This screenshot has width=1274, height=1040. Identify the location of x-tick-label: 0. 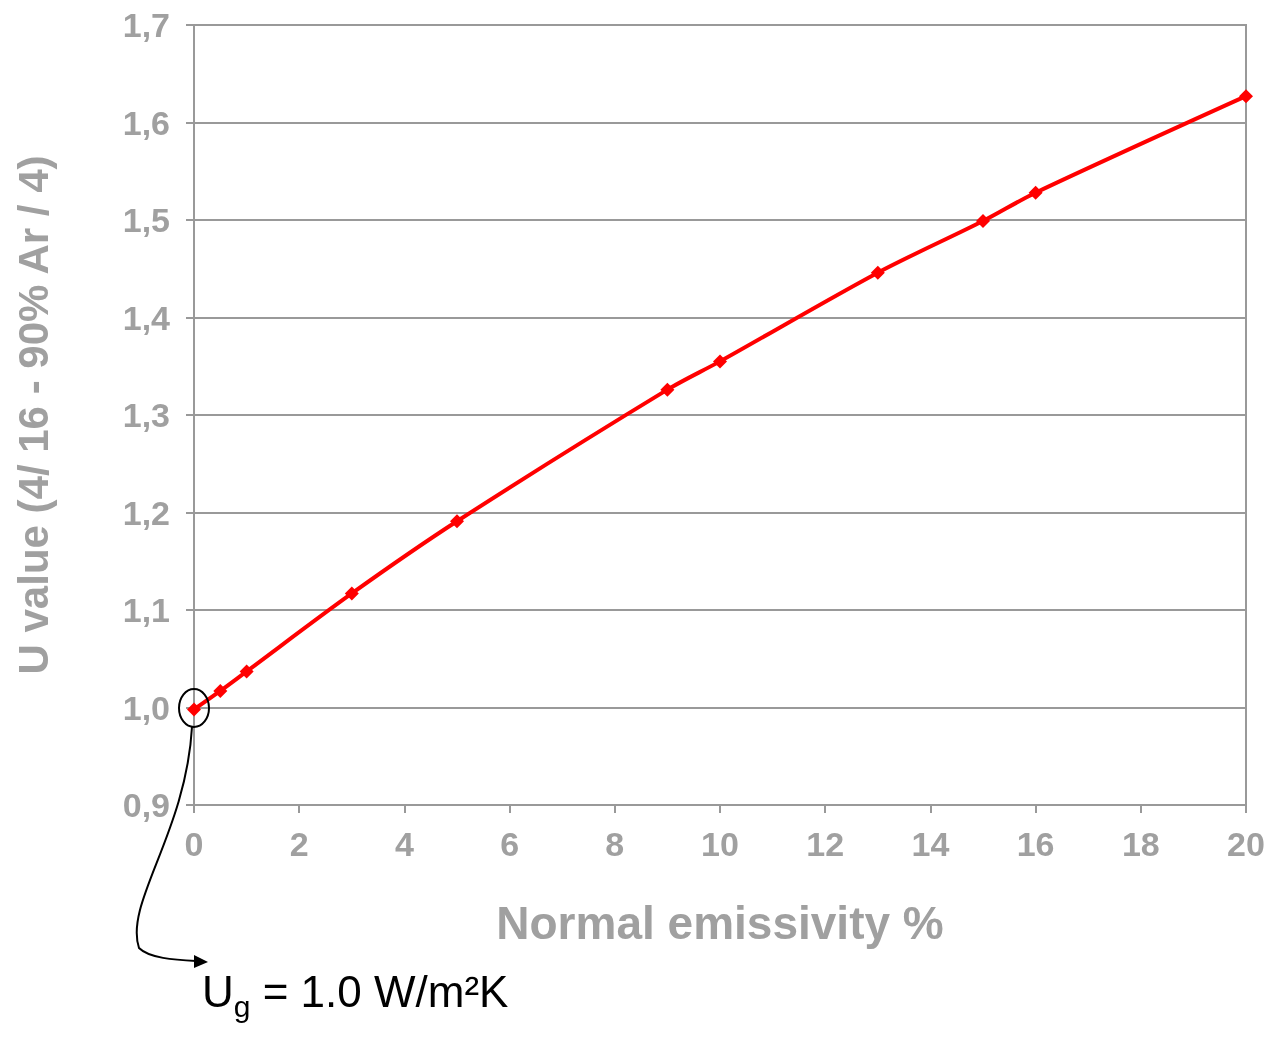
(194, 844).